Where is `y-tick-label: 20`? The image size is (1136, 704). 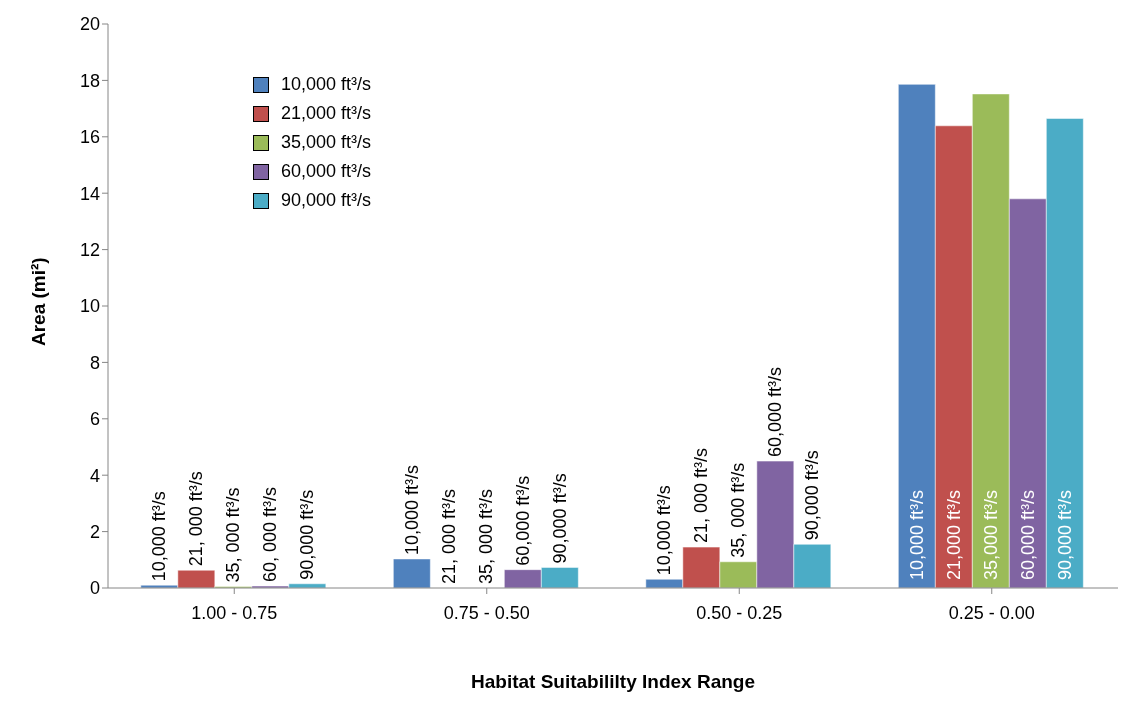 y-tick-label: 20 is located at coordinates (89, 24).